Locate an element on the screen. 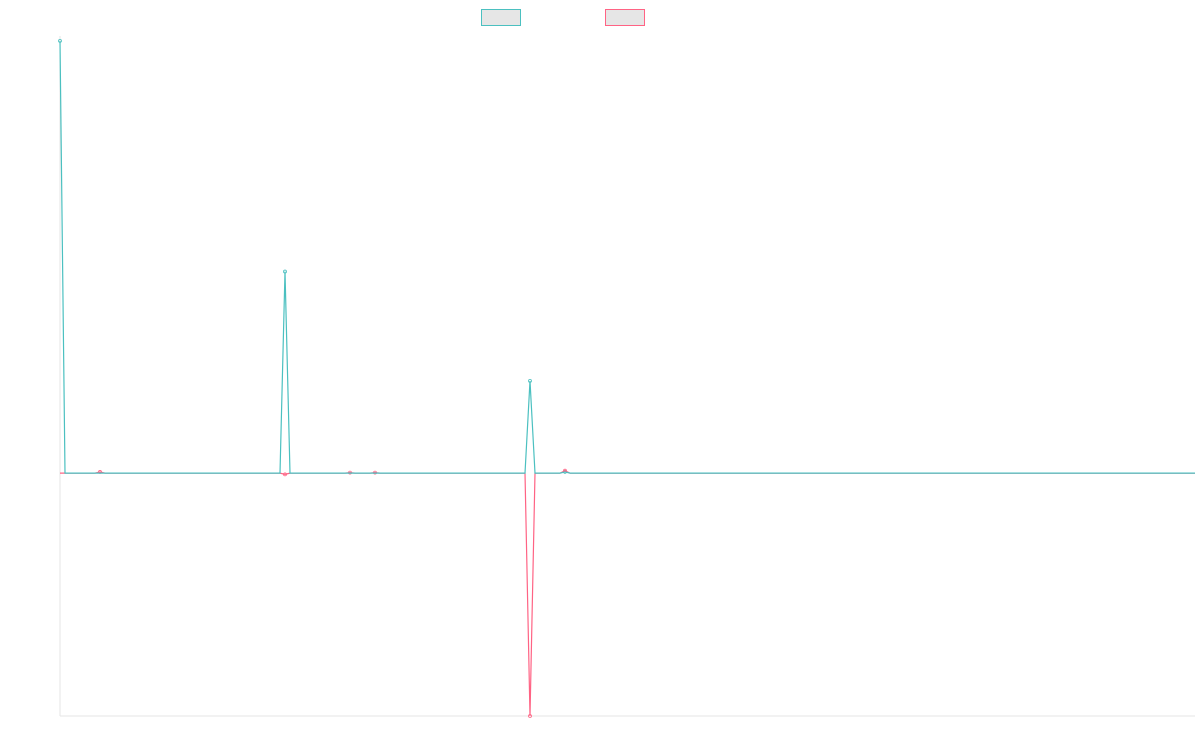  legend is located at coordinates (563, 17).